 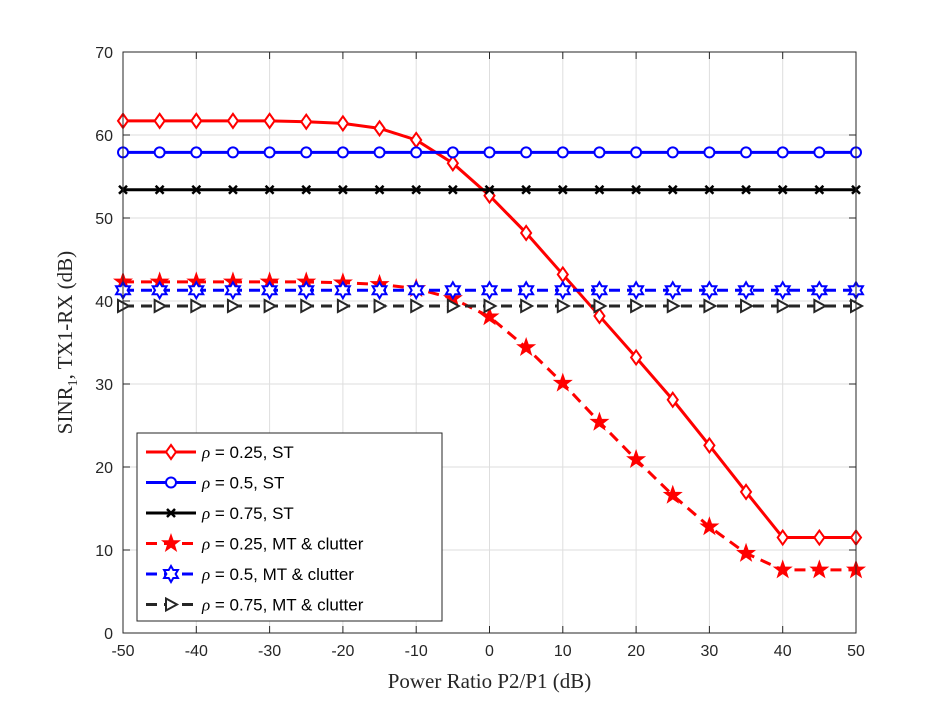 I want to click on y-tick-label: 20, so click(x=104, y=468).